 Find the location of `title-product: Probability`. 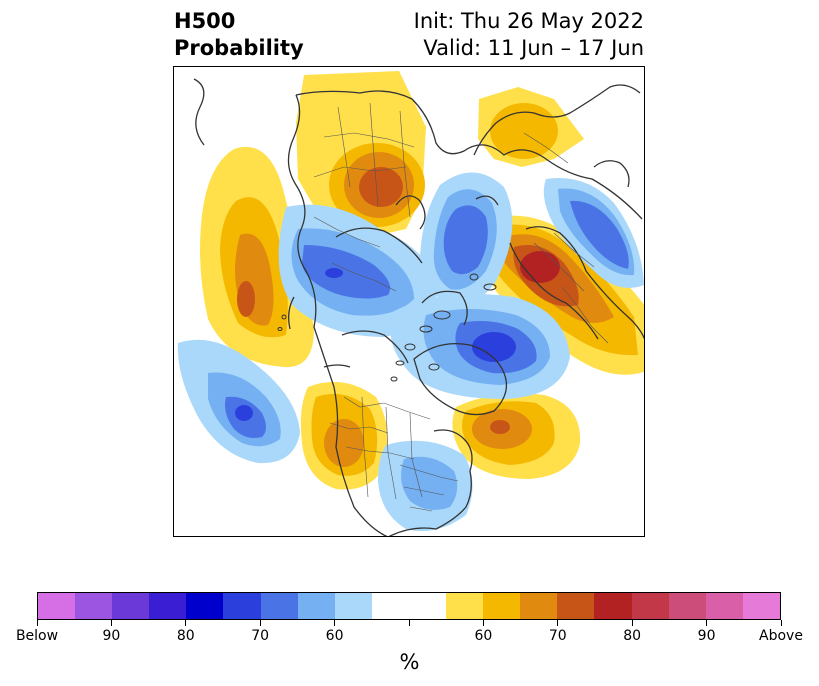

title-product: Probability is located at coordinates (239, 48).